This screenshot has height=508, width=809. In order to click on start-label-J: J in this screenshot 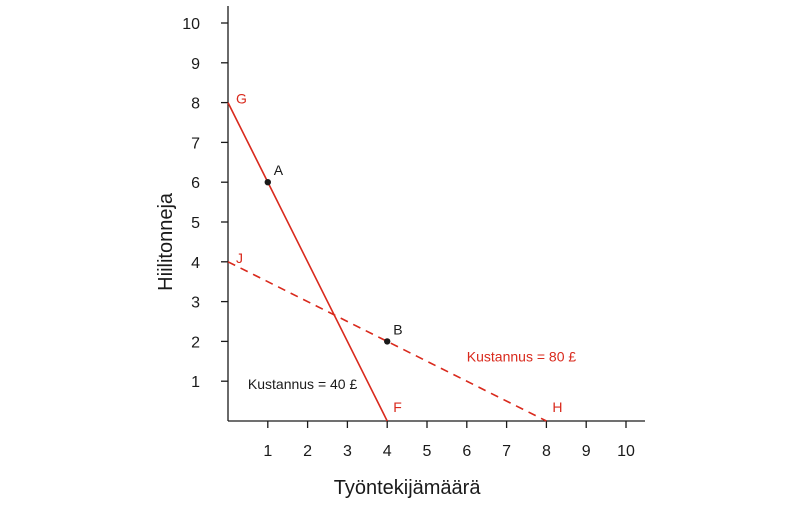, I will do `click(239, 258)`.